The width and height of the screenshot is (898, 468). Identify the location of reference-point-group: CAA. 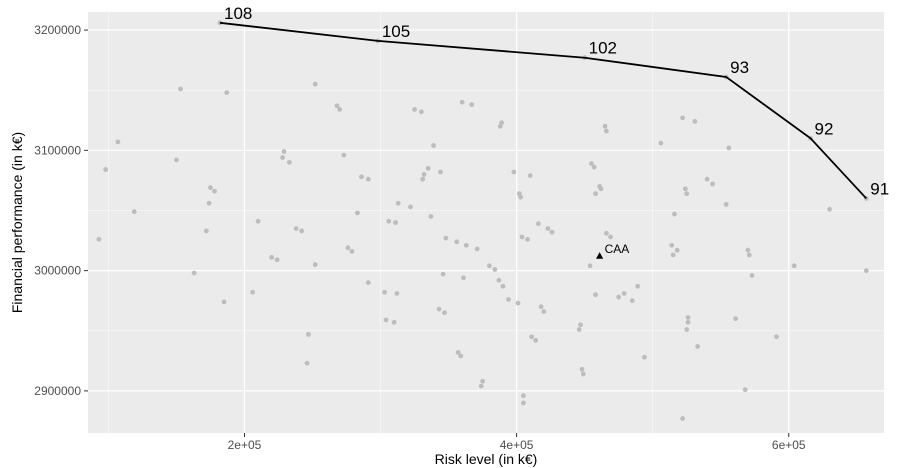
(612, 250).